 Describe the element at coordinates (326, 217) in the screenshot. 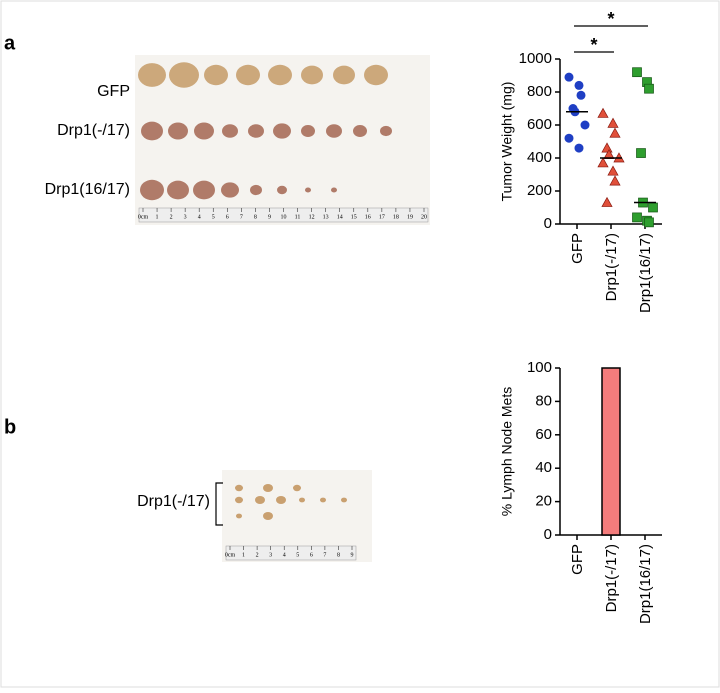

I see `ruler-label: 13` at that location.